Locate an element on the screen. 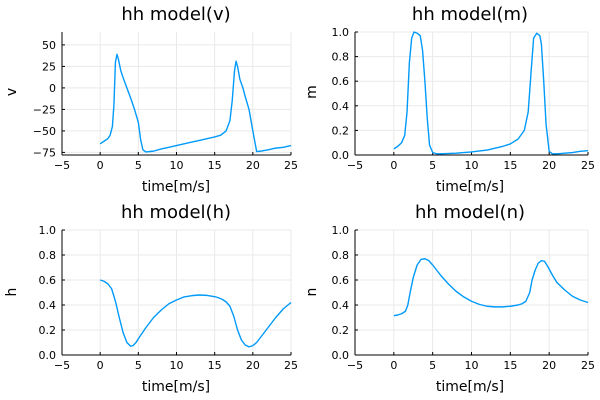 This screenshot has width=600, height=400. y-axis-label: m is located at coordinates (312, 92).